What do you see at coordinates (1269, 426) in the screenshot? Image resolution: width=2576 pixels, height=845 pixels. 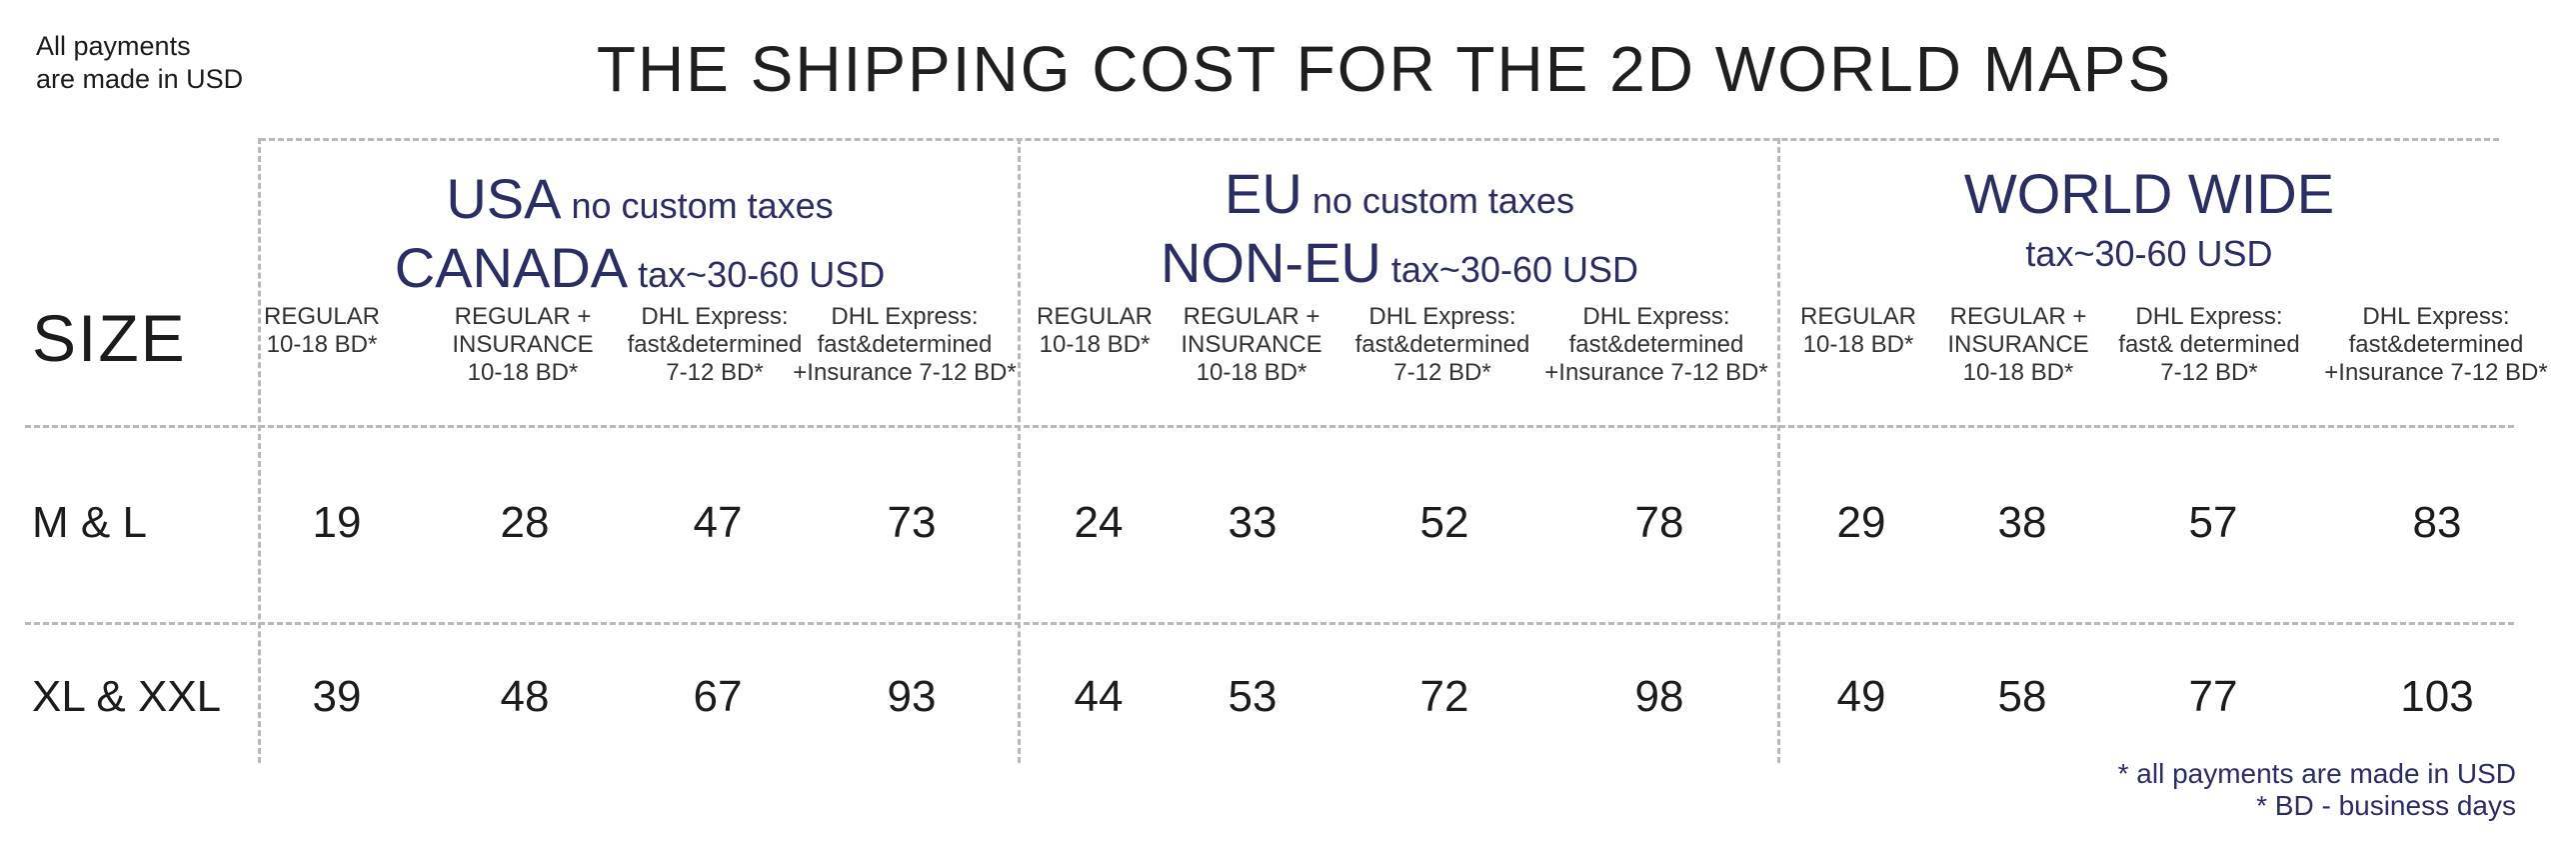 I see `header-divider` at bounding box center [1269, 426].